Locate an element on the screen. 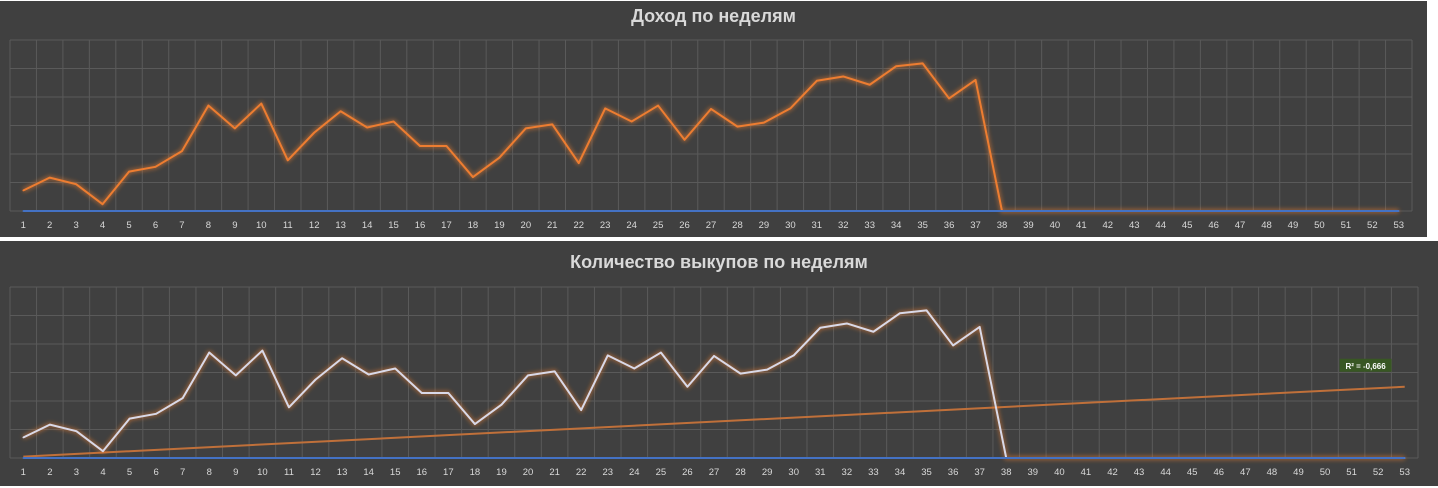  x-tick-label: 19 is located at coordinates (501, 472).